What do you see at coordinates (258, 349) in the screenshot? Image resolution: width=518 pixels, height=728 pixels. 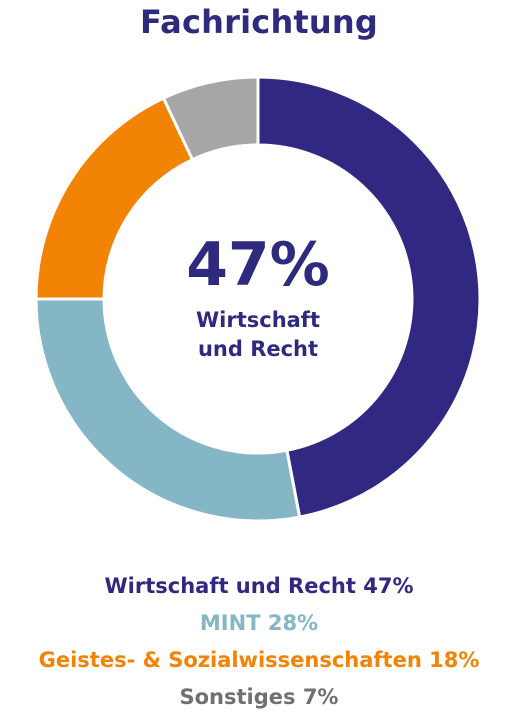 I see `center-label-line-2: und Recht` at bounding box center [258, 349].